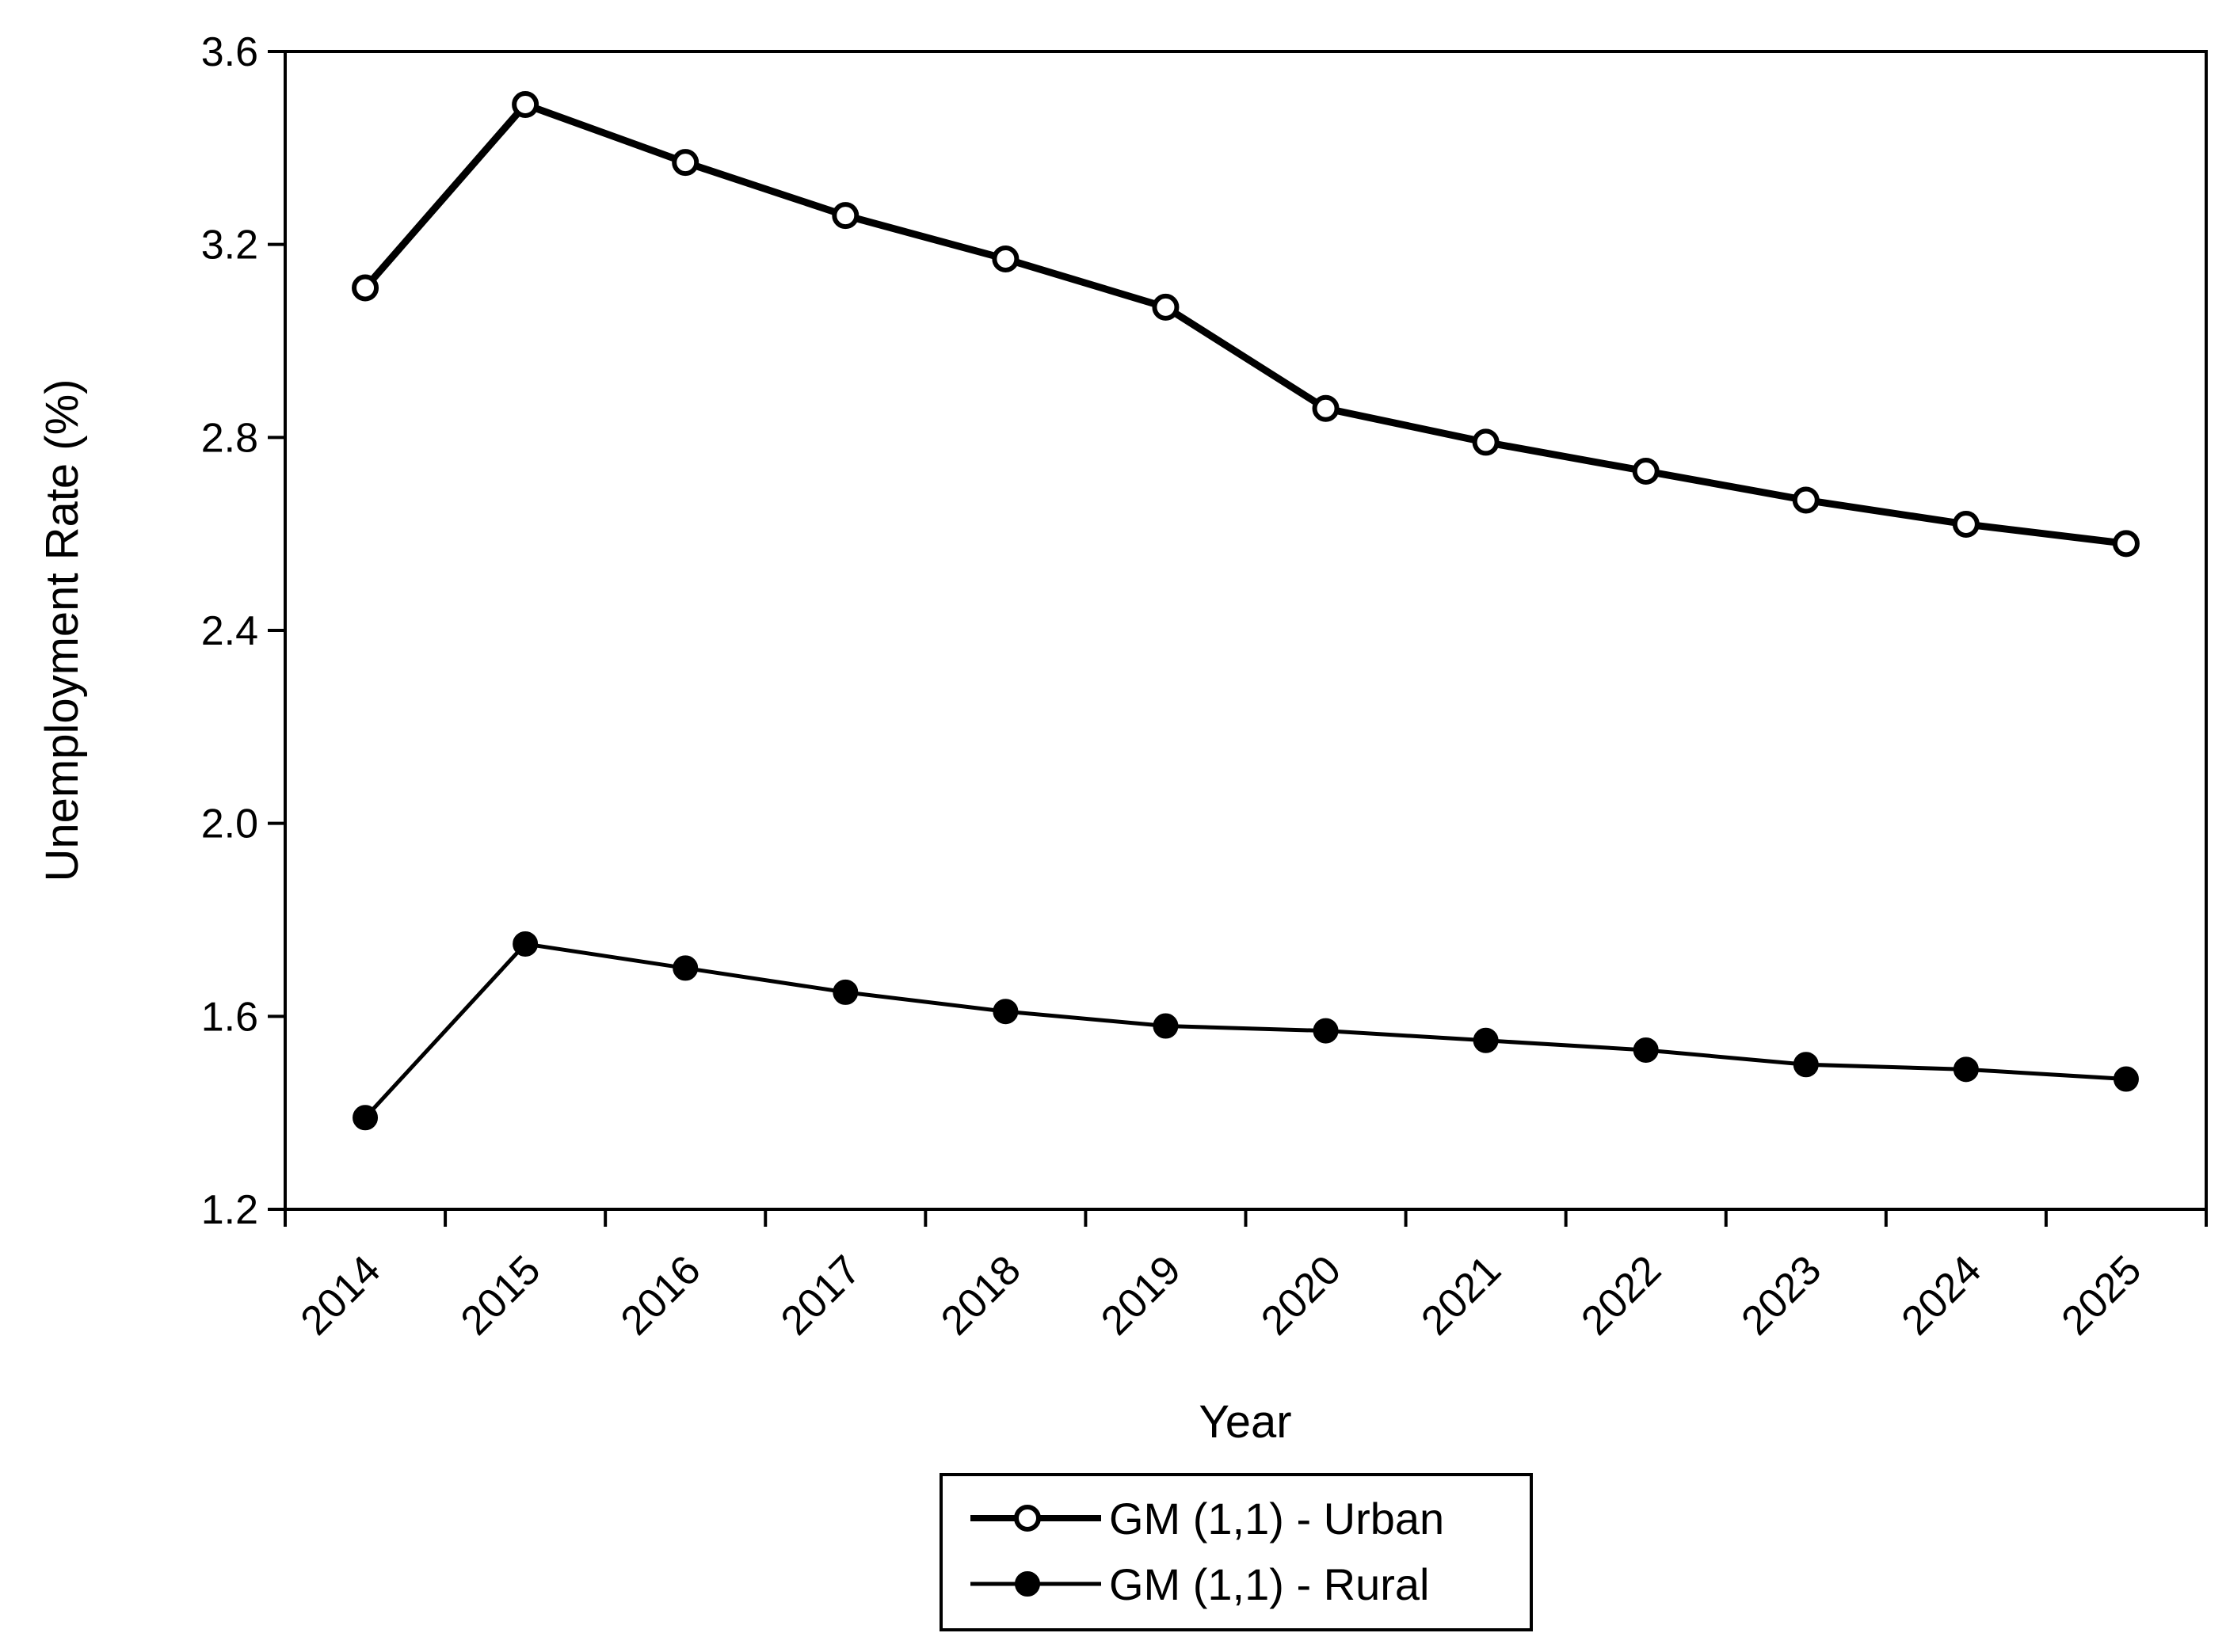 This screenshot has height=1652, width=2226. What do you see at coordinates (2102, 1295) in the screenshot?
I see `x-tick-label: 2025` at bounding box center [2102, 1295].